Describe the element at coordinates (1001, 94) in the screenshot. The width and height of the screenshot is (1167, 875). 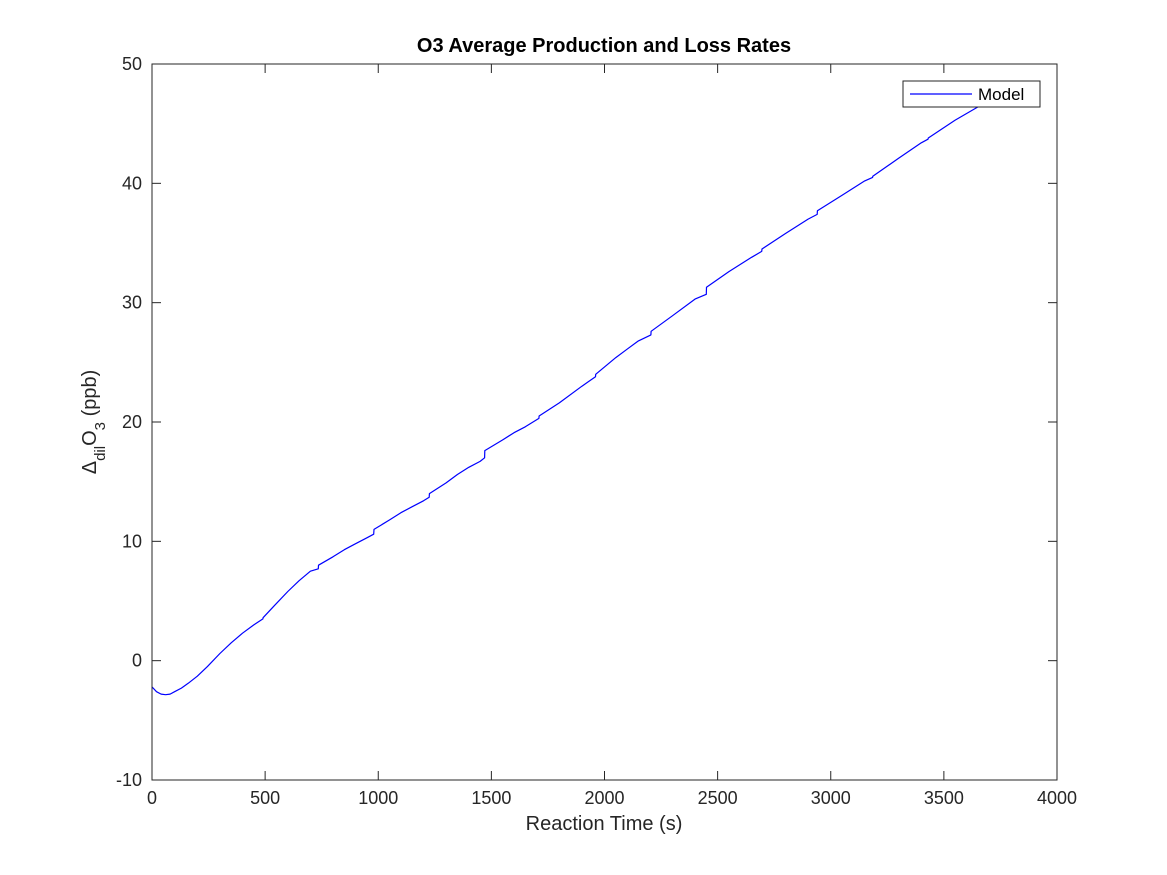
I see `legend-label-model: Model` at that location.